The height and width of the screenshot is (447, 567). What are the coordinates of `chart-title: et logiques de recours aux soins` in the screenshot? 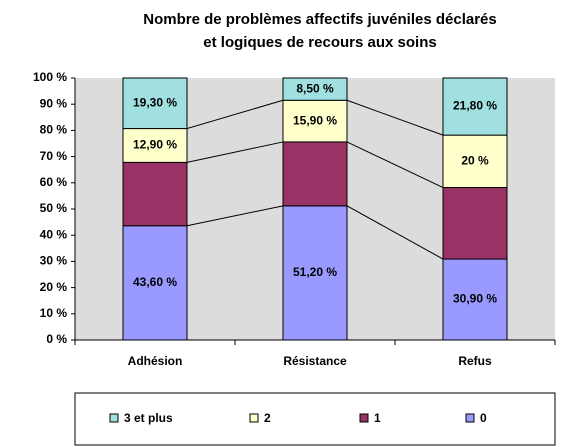 It's located at (319, 42).